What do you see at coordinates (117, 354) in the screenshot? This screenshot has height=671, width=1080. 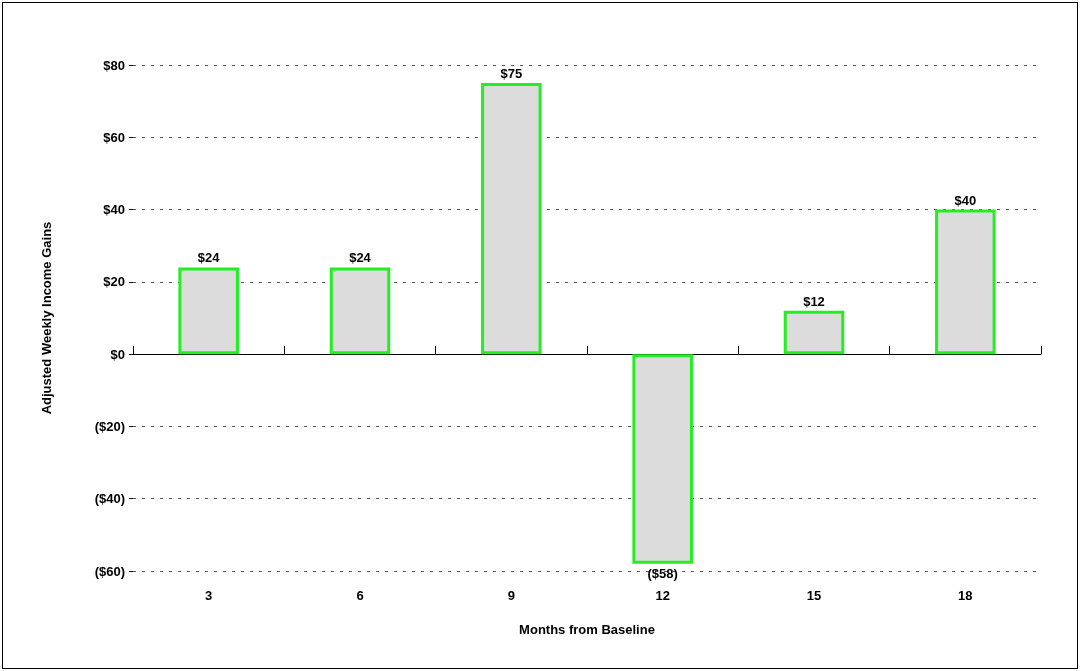 I see `y-tick-label: $0` at bounding box center [117, 354].